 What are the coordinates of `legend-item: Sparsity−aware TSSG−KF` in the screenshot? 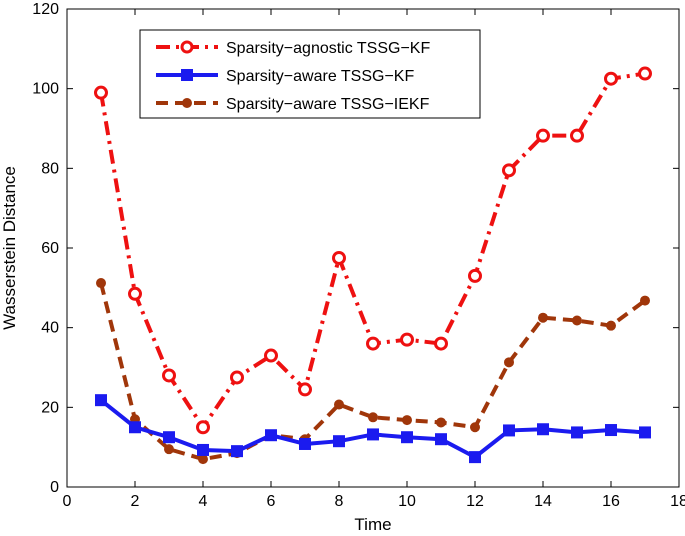 It's located at (285, 76).